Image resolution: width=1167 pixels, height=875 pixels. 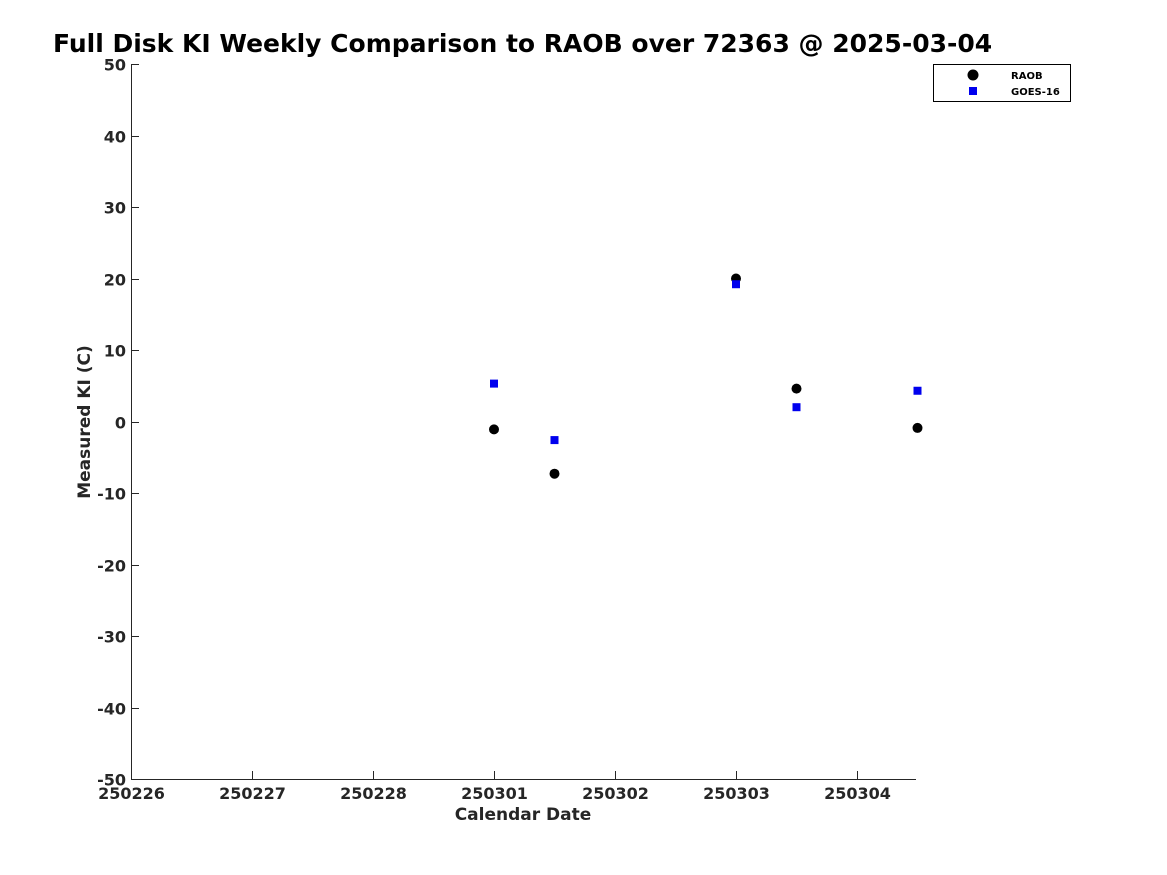 I want to click on x-tick-label: 250227, so click(x=252, y=793).